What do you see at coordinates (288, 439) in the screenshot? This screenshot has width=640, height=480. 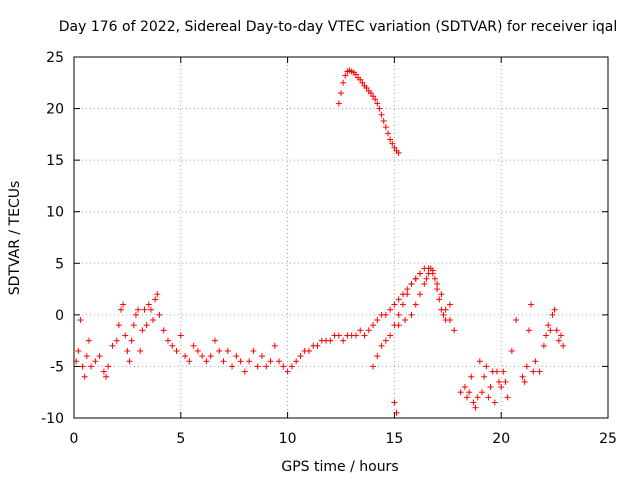 I see `x-tick-label: 10` at bounding box center [288, 439].